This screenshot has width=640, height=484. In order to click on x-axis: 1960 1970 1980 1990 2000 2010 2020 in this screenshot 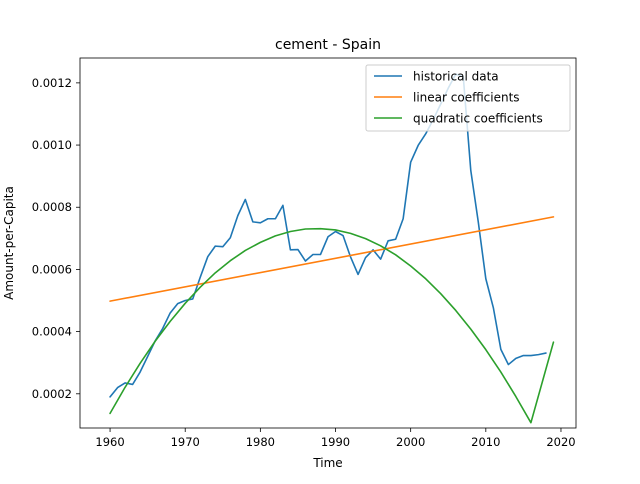, I will do `click(335, 438)`.